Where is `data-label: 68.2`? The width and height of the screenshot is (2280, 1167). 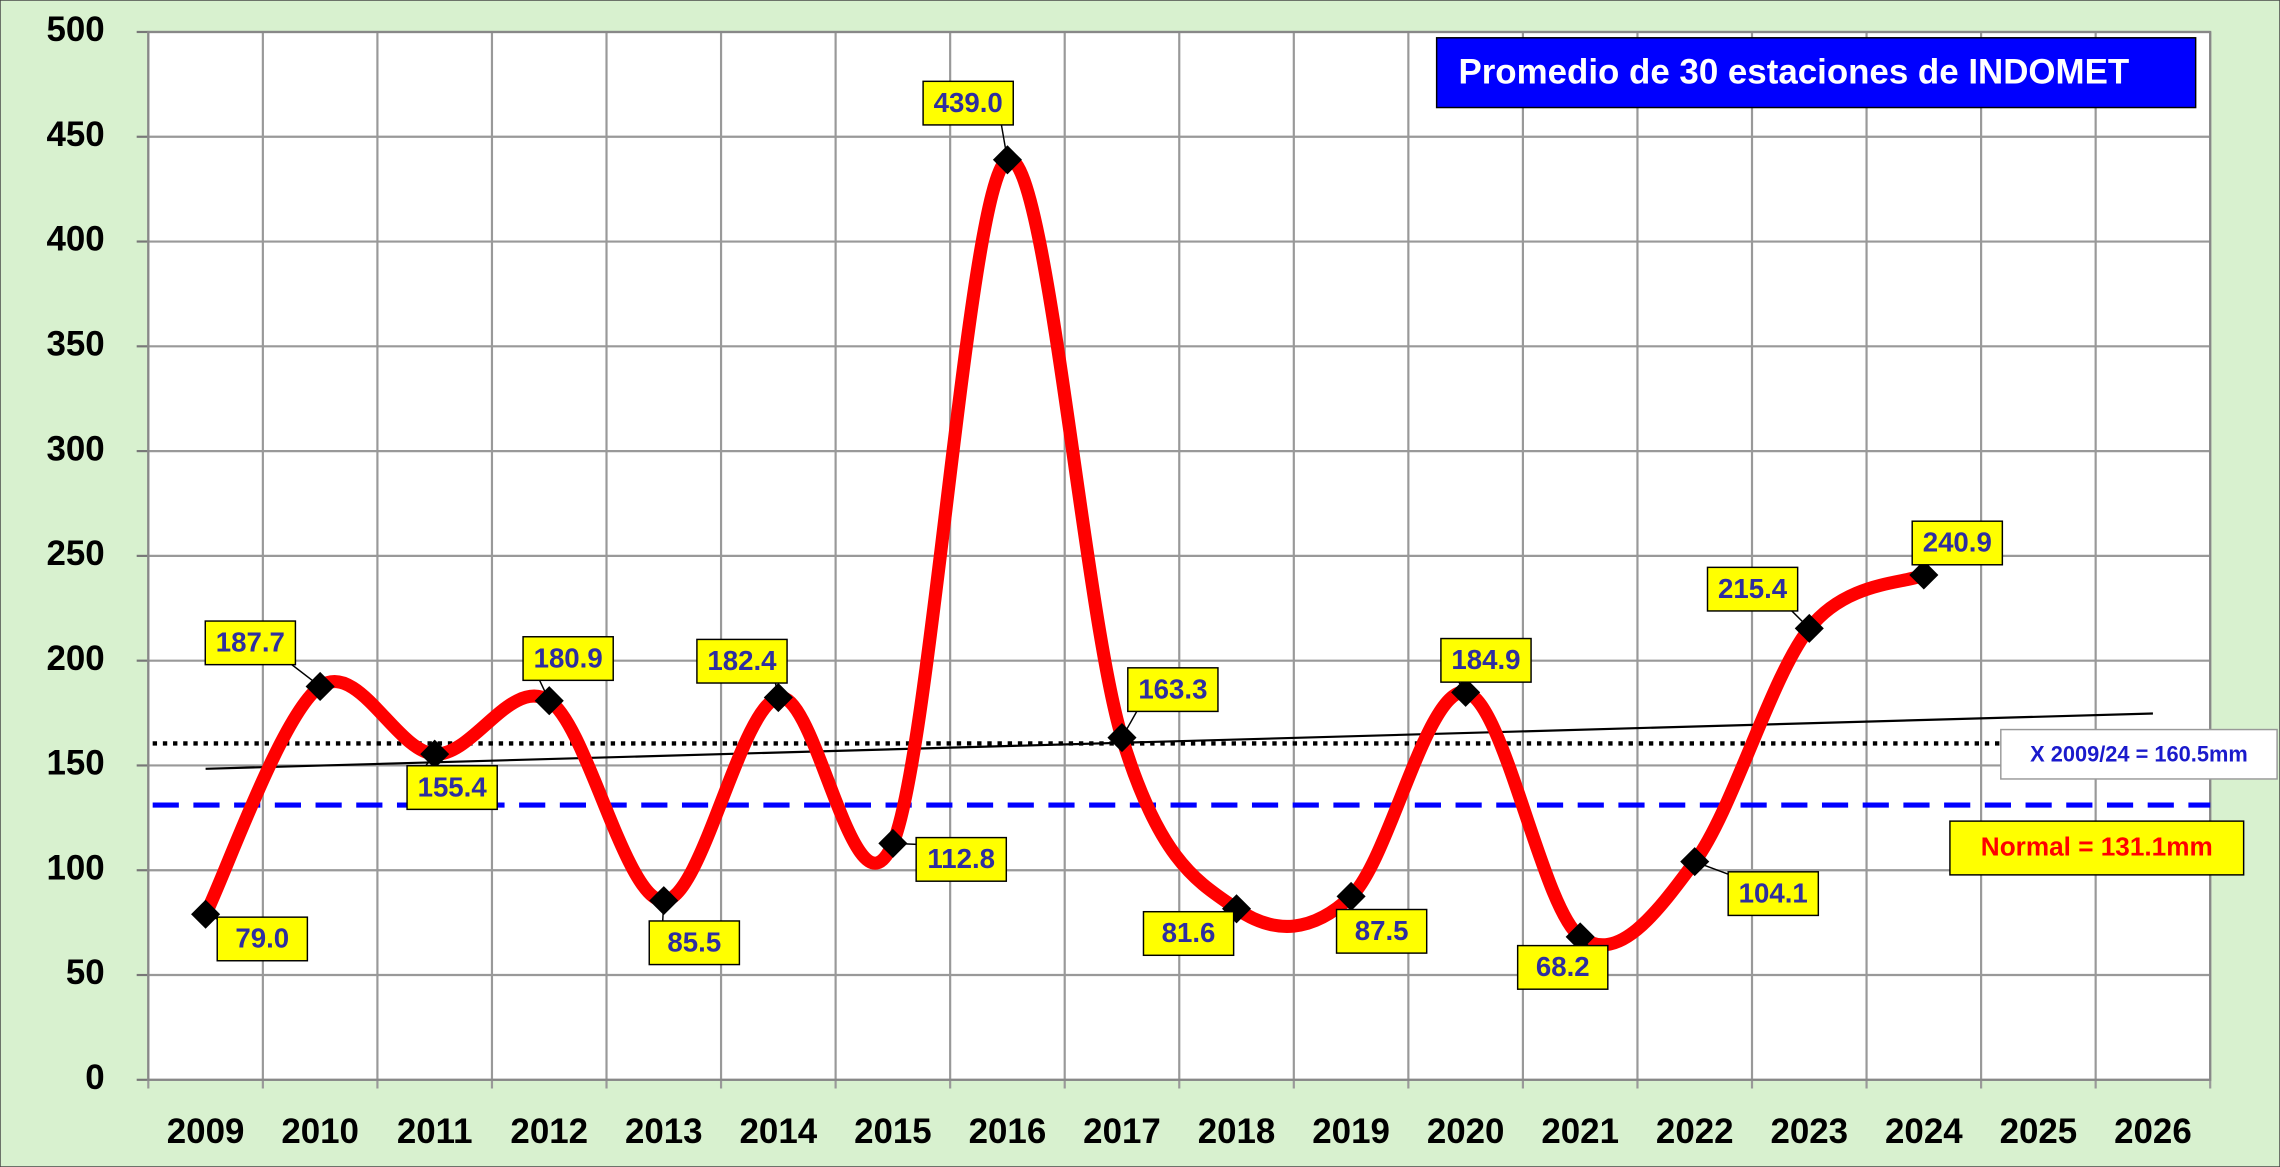 data-label: 68.2 is located at coordinates (1563, 966).